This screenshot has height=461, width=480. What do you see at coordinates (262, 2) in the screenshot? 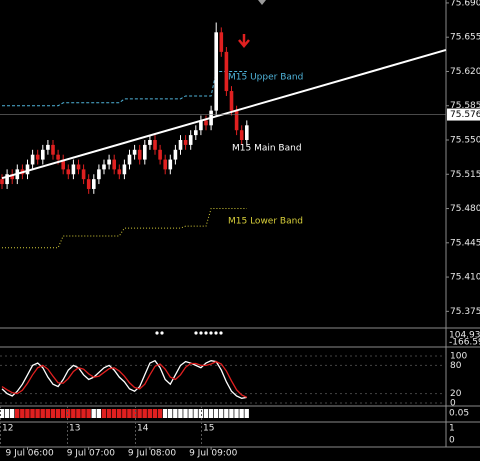
I see `shift-marker` at bounding box center [262, 2].